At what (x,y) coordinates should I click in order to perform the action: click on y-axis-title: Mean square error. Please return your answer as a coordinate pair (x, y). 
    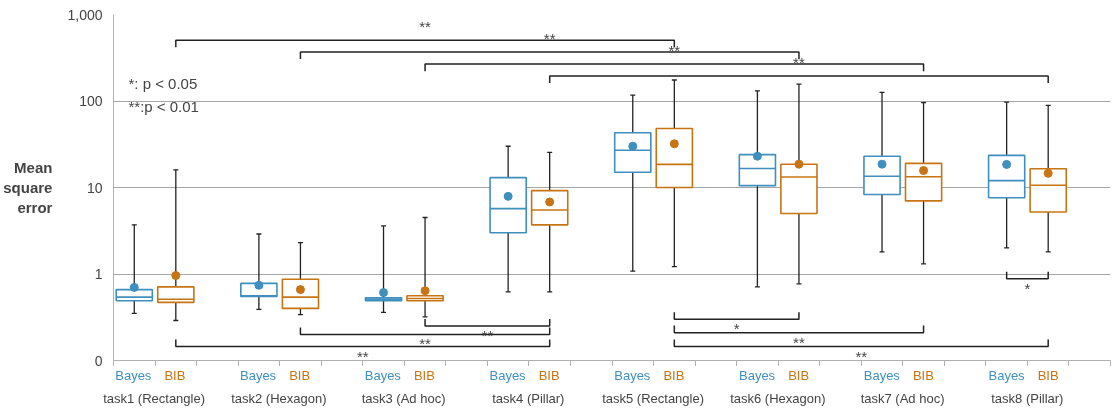
    Looking at the image, I should click on (28, 187).